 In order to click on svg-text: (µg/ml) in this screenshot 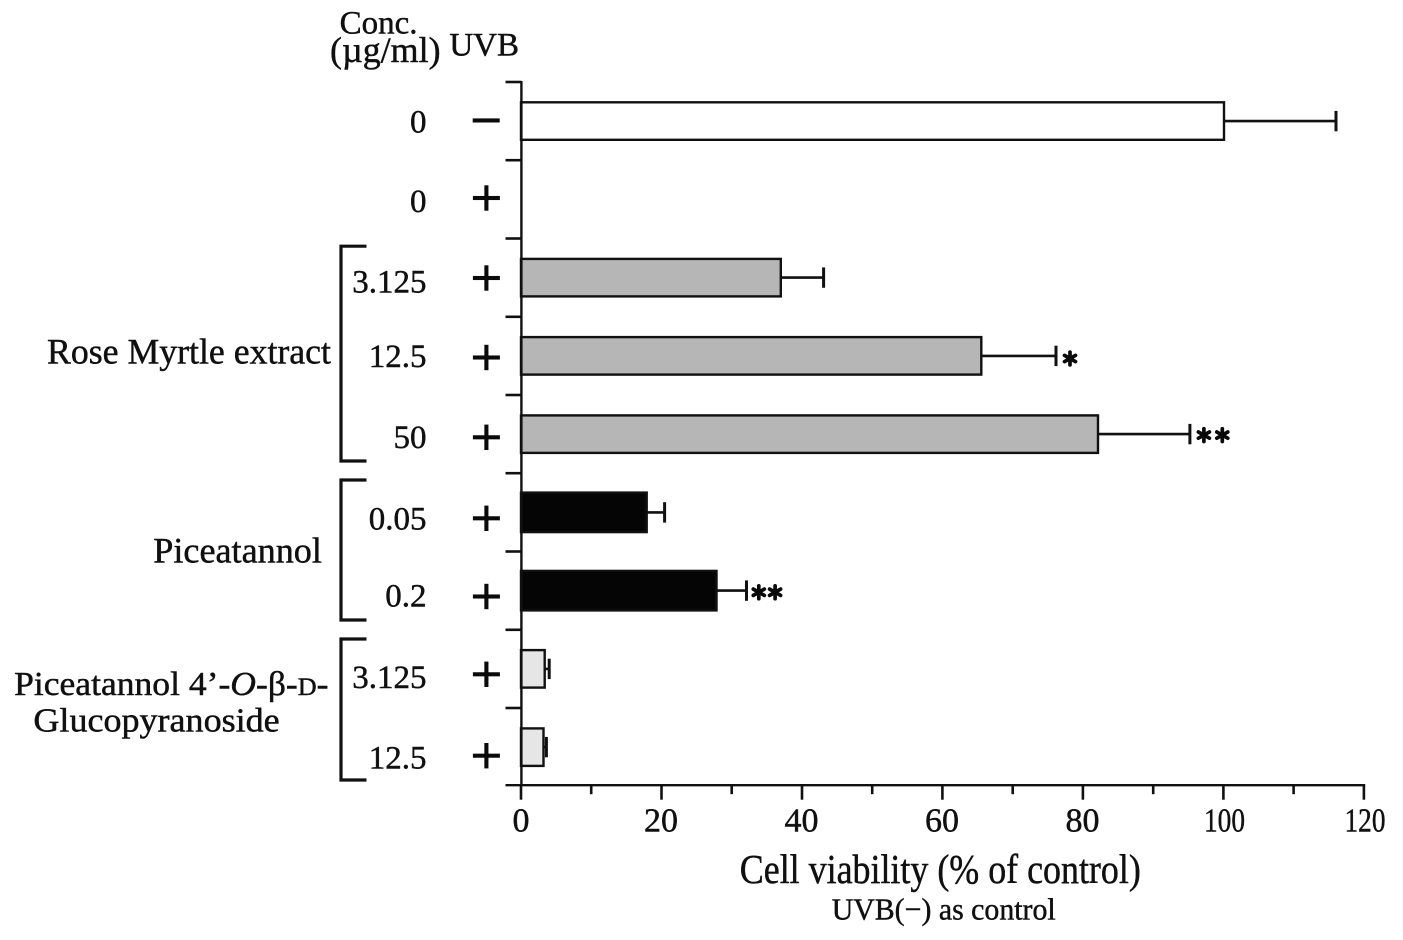, I will do `click(385, 50)`.